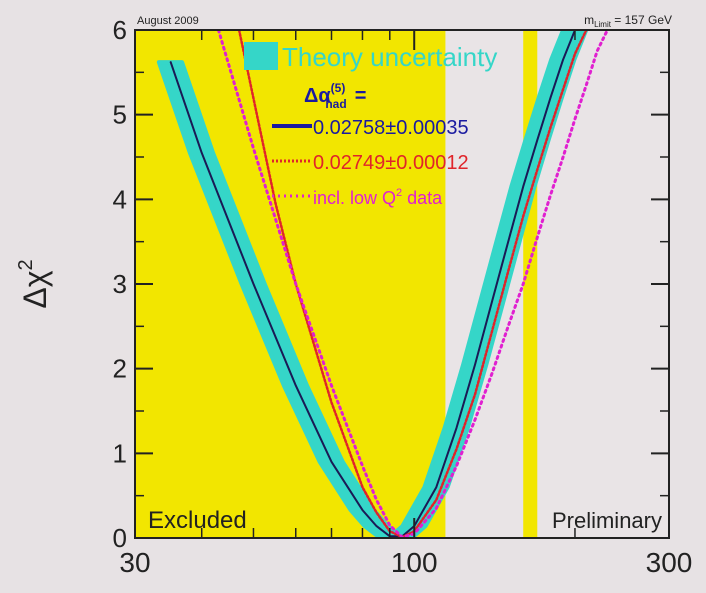  Describe the element at coordinates (120, 369) in the screenshot. I see `y-tick-label-2: 2` at that location.